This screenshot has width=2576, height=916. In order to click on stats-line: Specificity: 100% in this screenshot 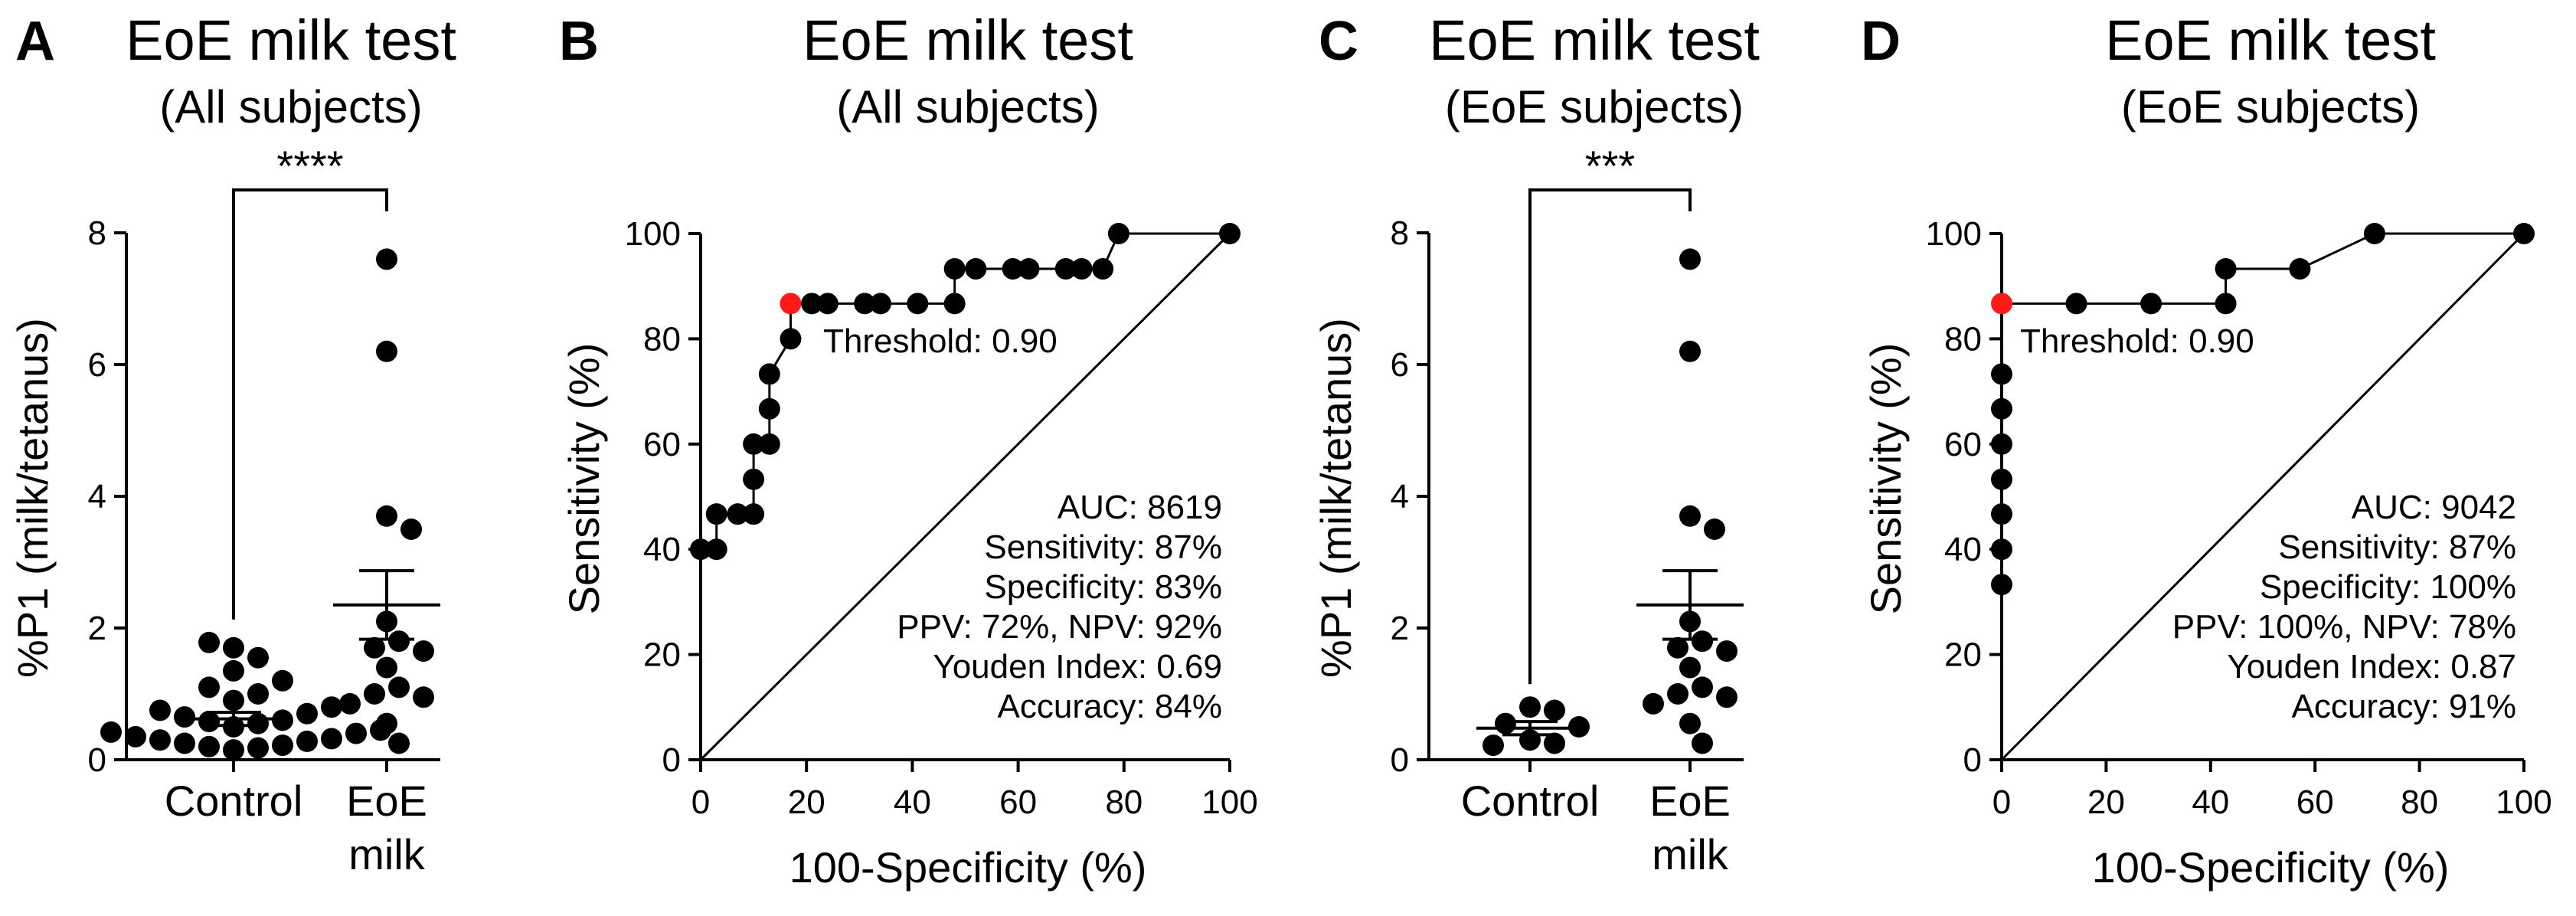, I will do `click(2388, 587)`.